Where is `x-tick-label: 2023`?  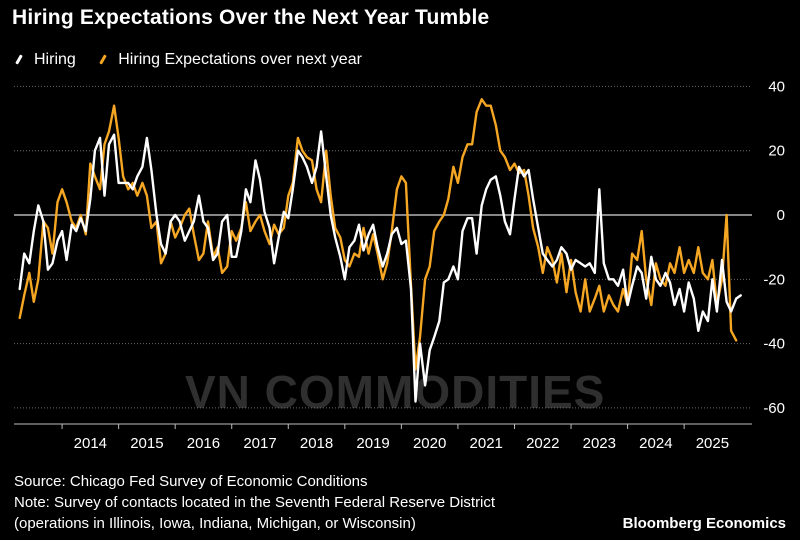 x-tick-label: 2023 is located at coordinates (599, 443).